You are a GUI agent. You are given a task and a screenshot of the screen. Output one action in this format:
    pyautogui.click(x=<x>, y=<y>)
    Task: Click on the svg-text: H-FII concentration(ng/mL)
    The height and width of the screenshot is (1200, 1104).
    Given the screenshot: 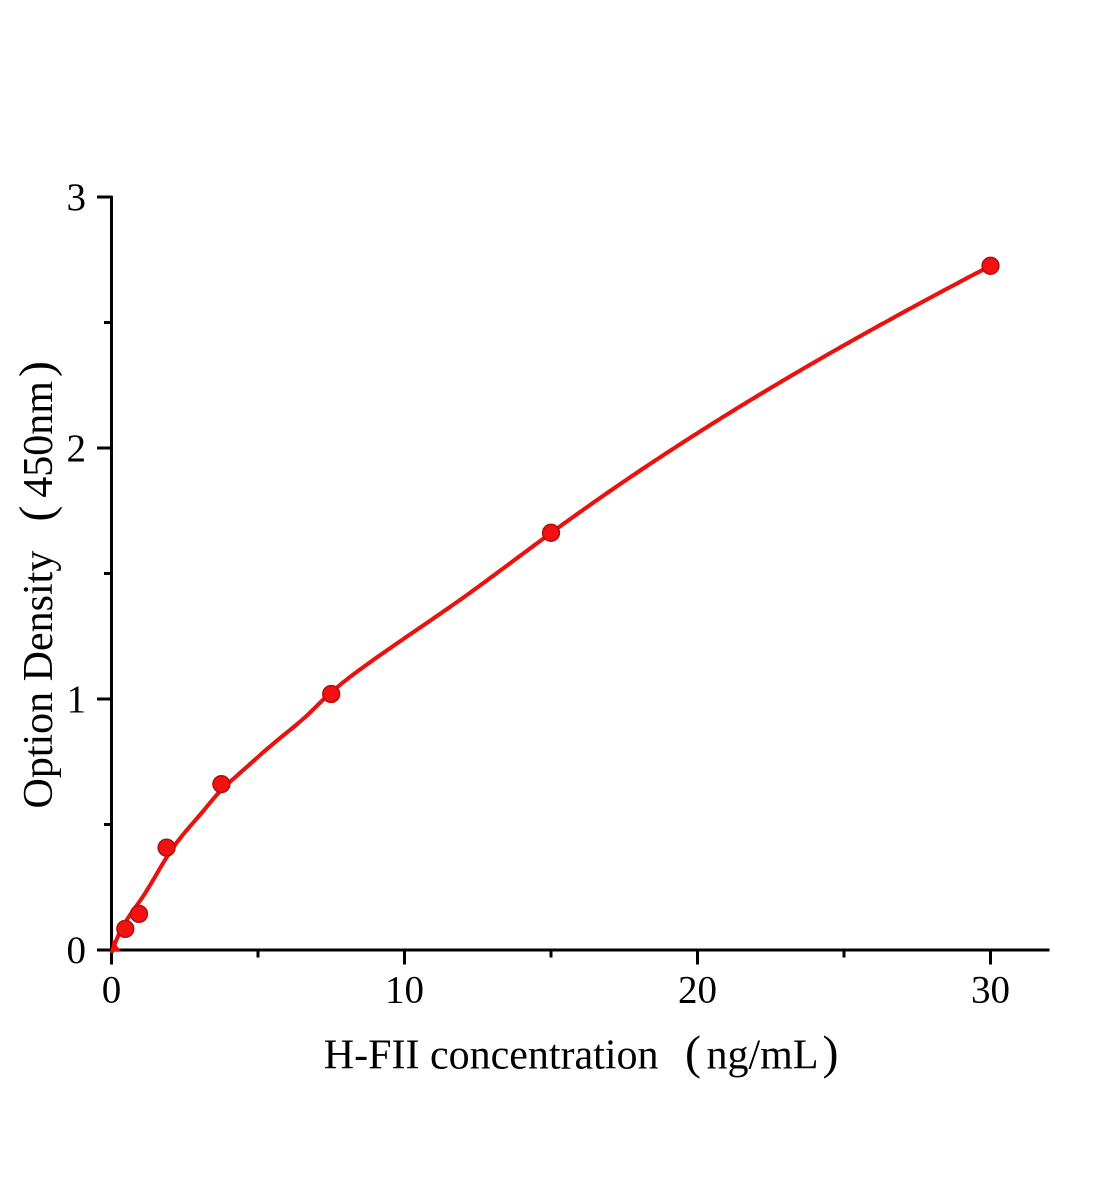 What is the action you would take?
    pyautogui.click(x=581, y=1053)
    